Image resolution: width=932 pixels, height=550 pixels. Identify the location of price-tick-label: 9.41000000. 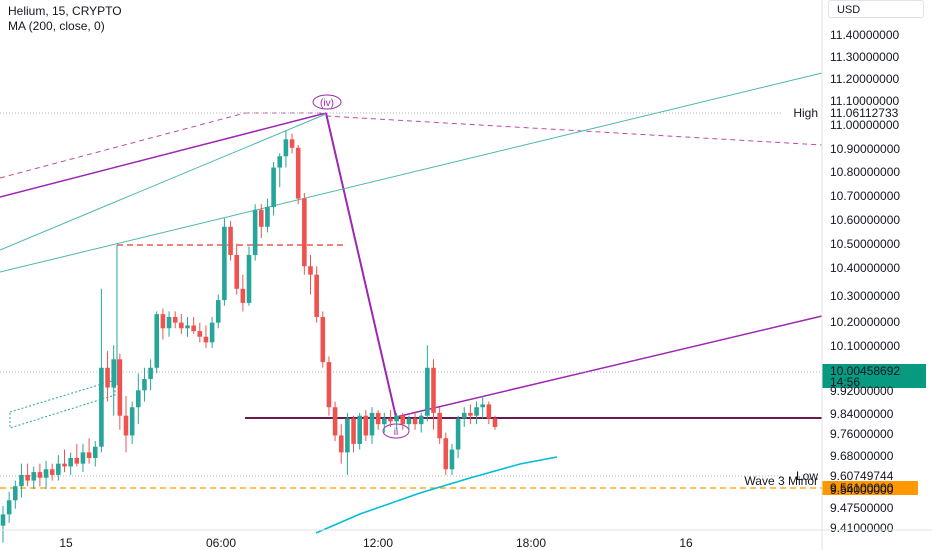
(862, 528).